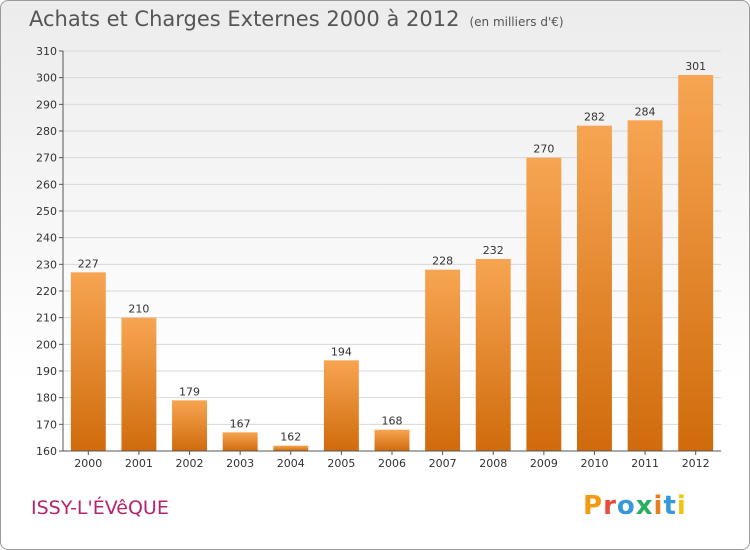 Image resolution: width=750 pixels, height=550 pixels. Describe the element at coordinates (493, 250) in the screenshot. I see `data-label-2008: 232` at that location.